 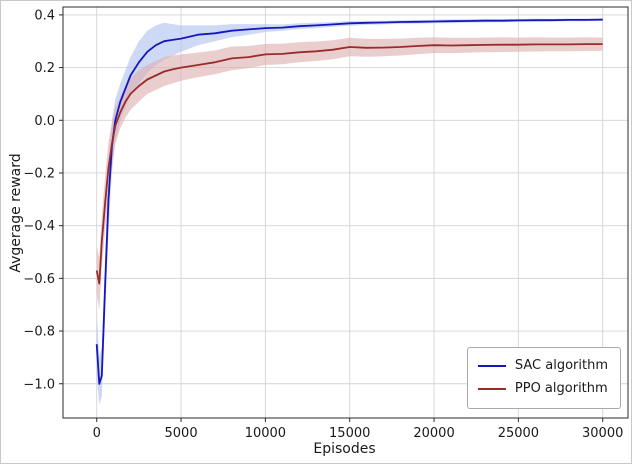 I want to click on svg-text: −0.2, so click(x=39, y=173).